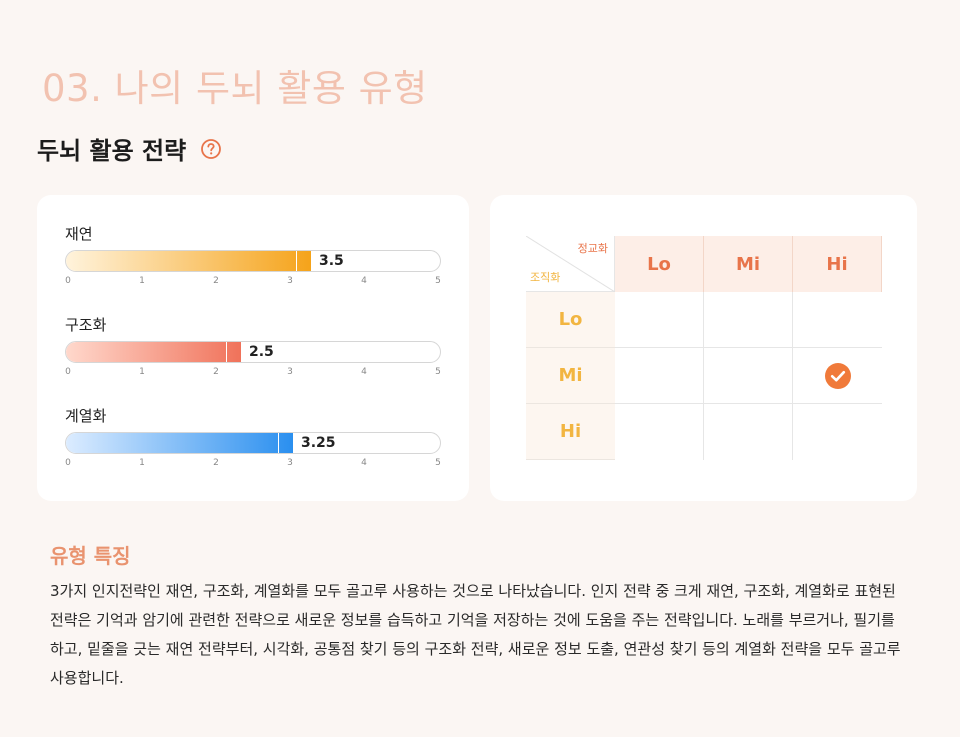 Image resolution: width=960 pixels, height=737 pixels. What do you see at coordinates (659, 264) in the screenshot?
I see `matrix-column-header: Lo` at bounding box center [659, 264].